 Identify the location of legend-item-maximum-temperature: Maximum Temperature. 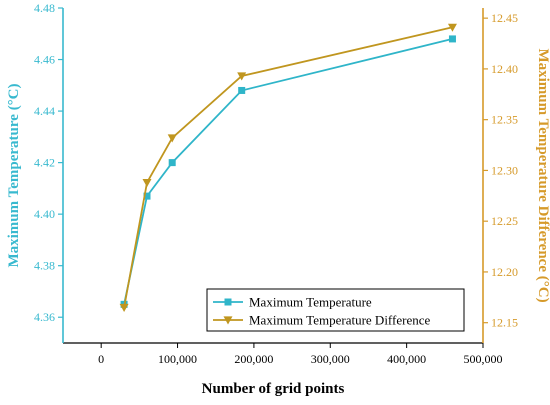
(292, 302).